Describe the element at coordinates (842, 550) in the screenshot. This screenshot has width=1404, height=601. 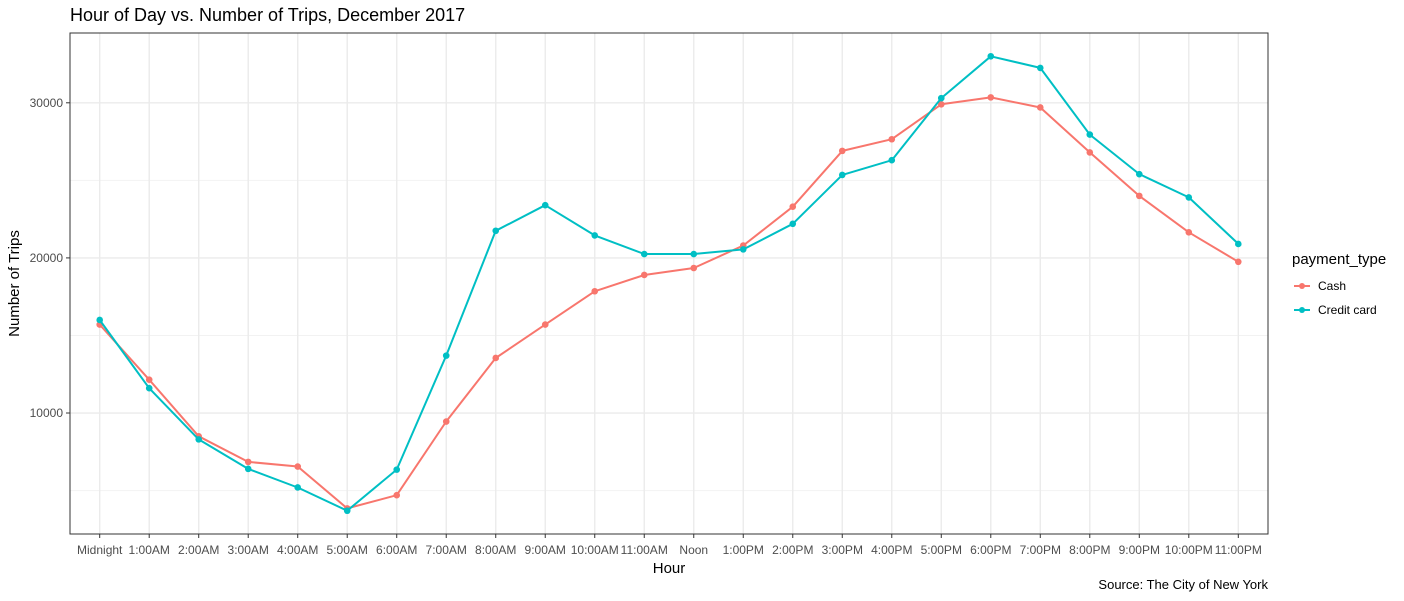
I see `x-tick-label: 3:00PM` at that location.